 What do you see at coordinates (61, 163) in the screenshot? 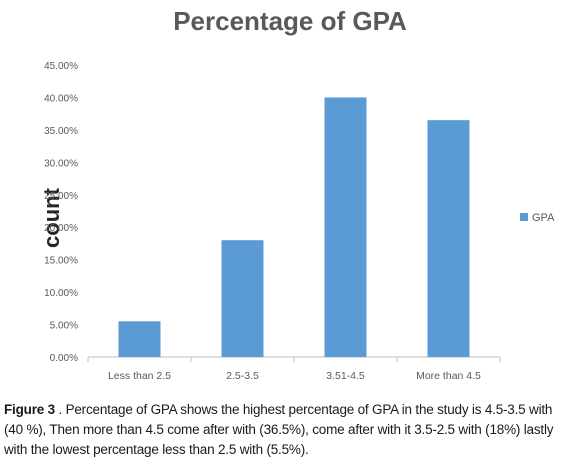
I see `y-tick-label: 30.00%` at bounding box center [61, 163].